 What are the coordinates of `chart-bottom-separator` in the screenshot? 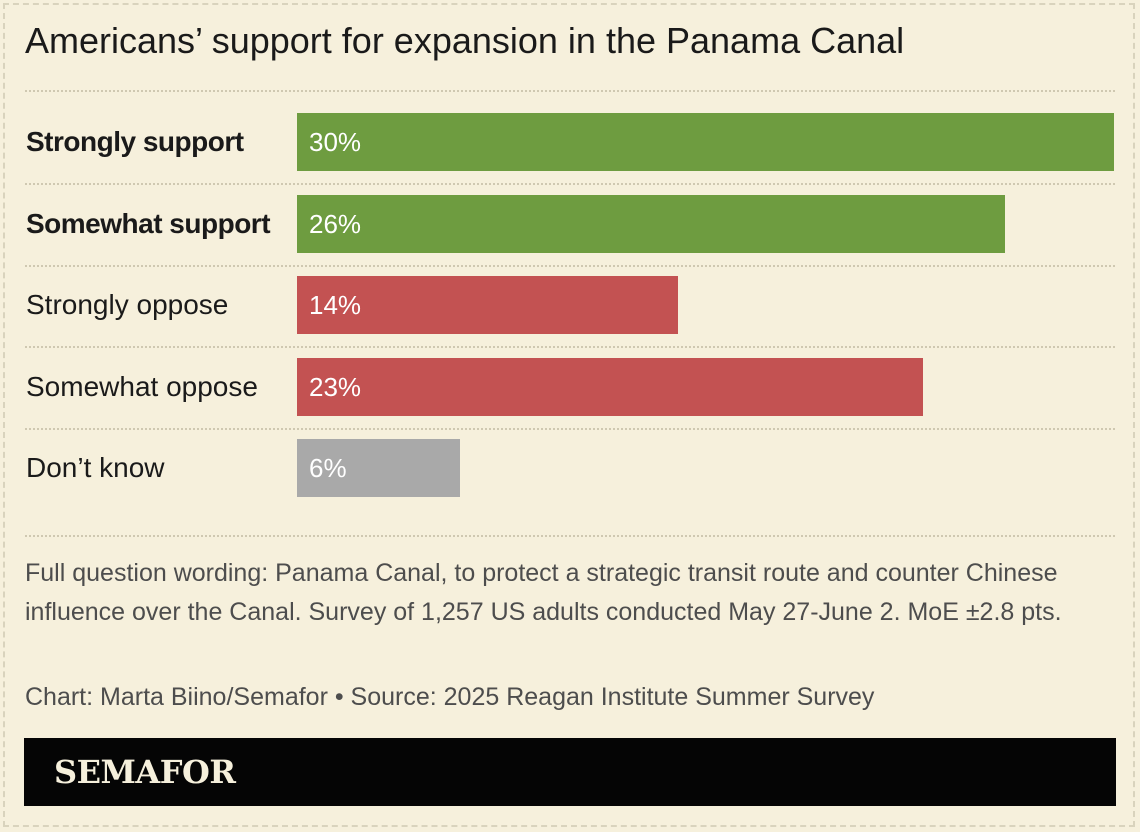 It's located at (570, 536).